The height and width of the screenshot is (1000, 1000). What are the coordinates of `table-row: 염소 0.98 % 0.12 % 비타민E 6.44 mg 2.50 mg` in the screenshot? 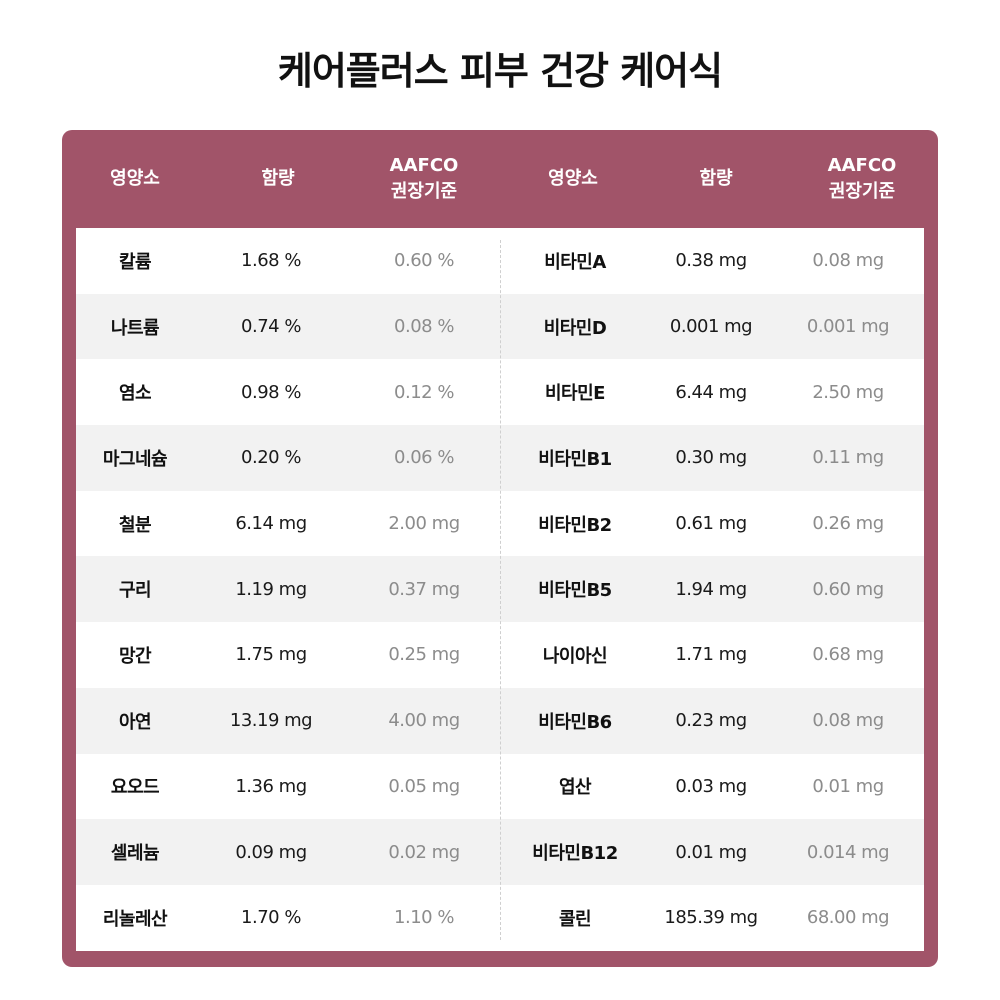 It's located at (500, 392).